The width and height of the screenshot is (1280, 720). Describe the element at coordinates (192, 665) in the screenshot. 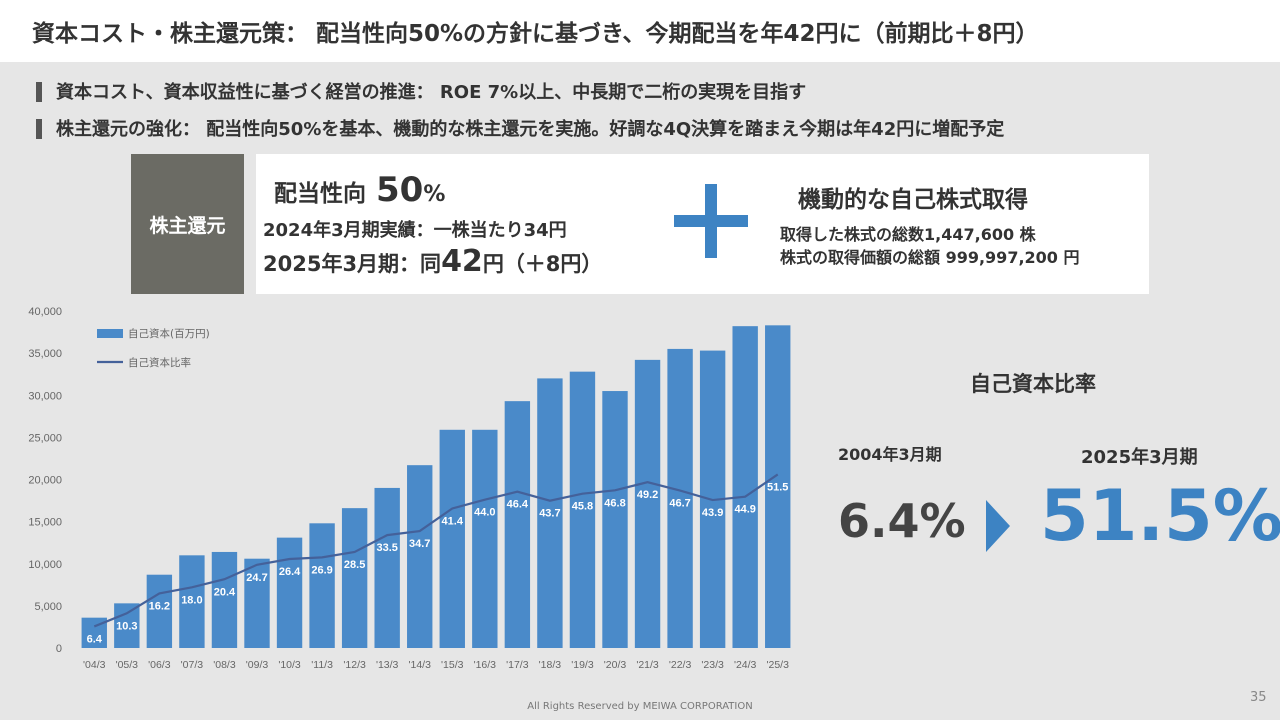

I see `x-tick-label: '07/3` at that location.